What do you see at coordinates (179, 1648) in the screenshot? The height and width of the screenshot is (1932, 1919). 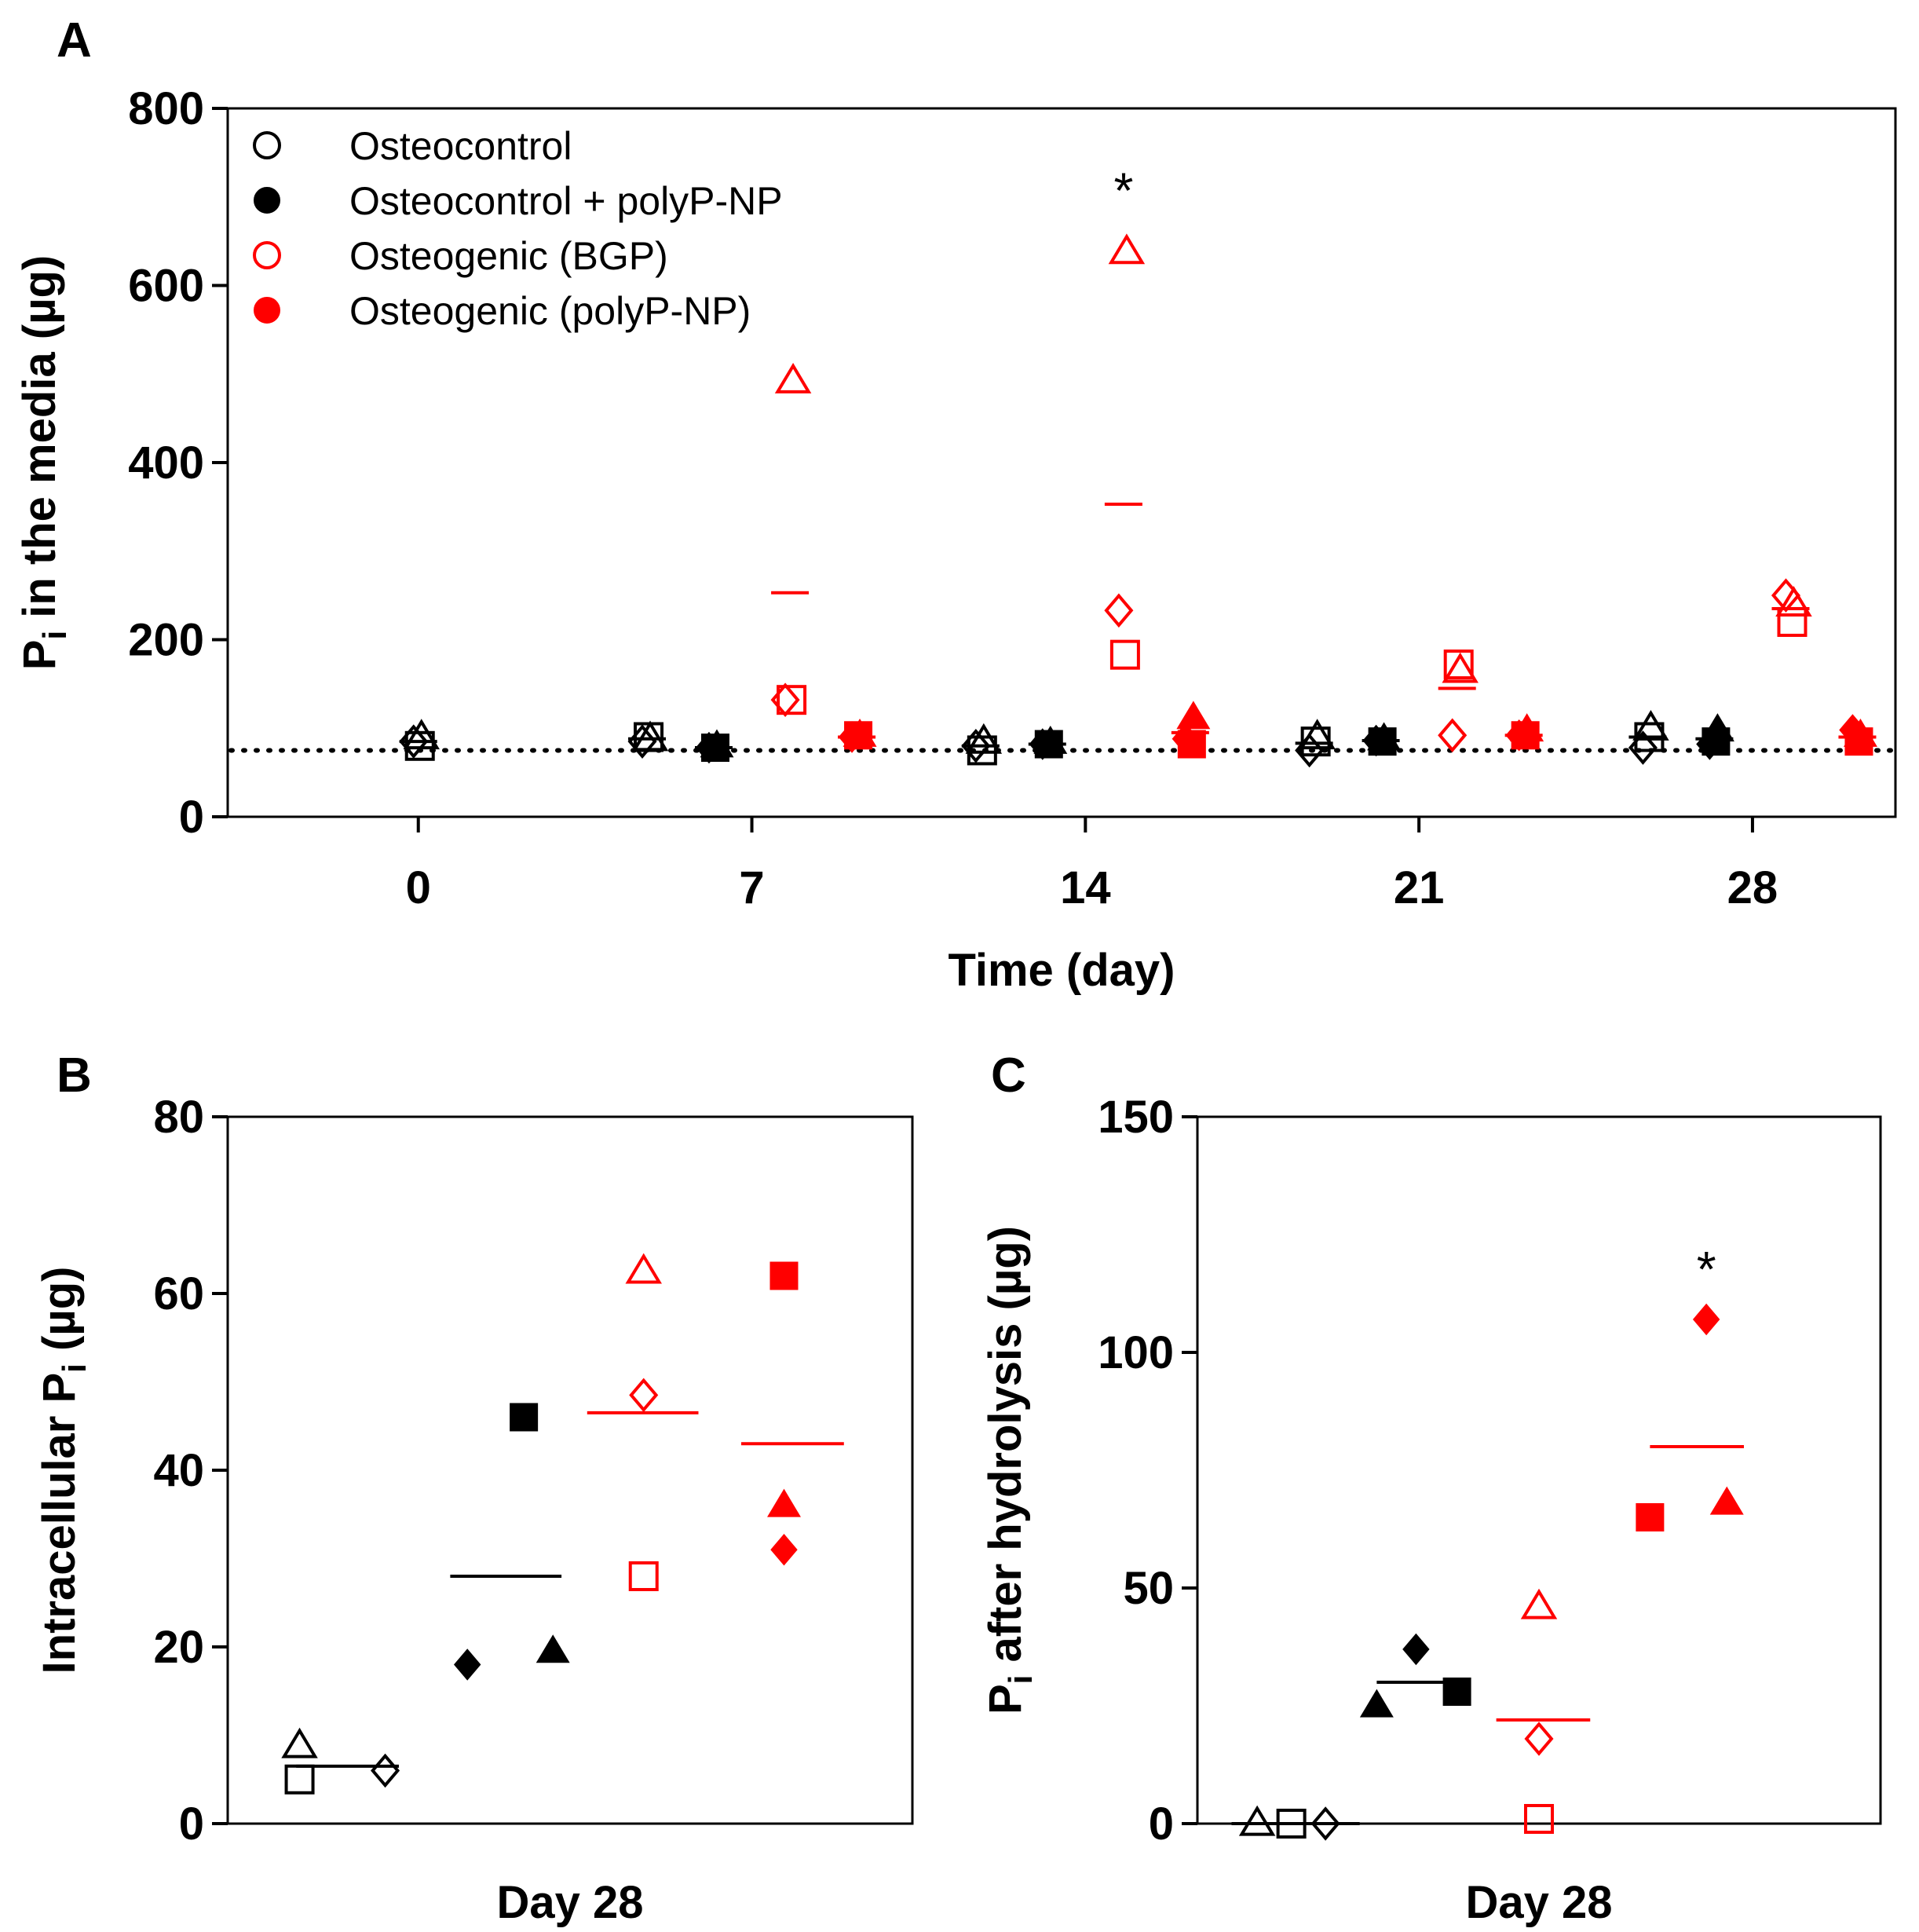 I see `y-tick-label: 20` at bounding box center [179, 1648].